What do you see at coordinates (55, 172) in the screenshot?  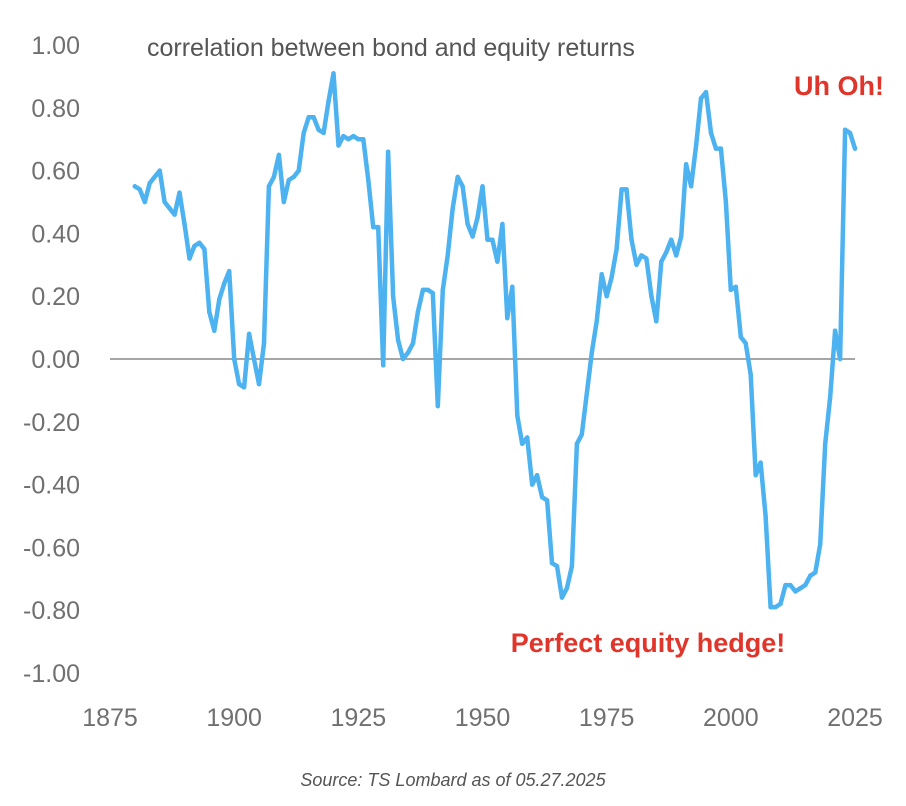 I see `y-tick-label: 0.60` at bounding box center [55, 172].